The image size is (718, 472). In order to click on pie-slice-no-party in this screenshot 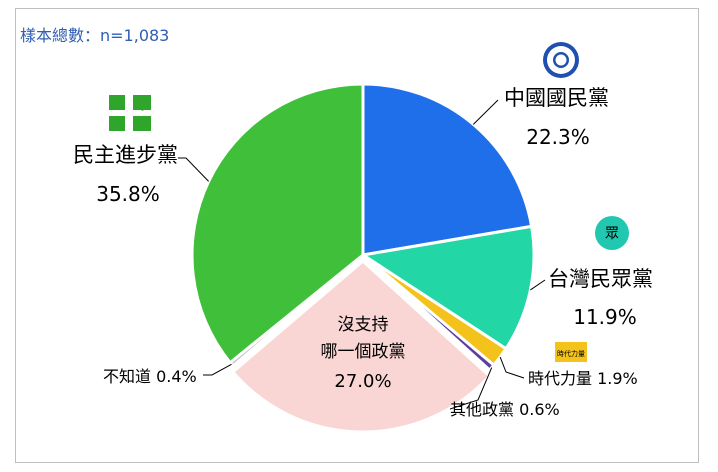, I will do `click(361, 346)`.